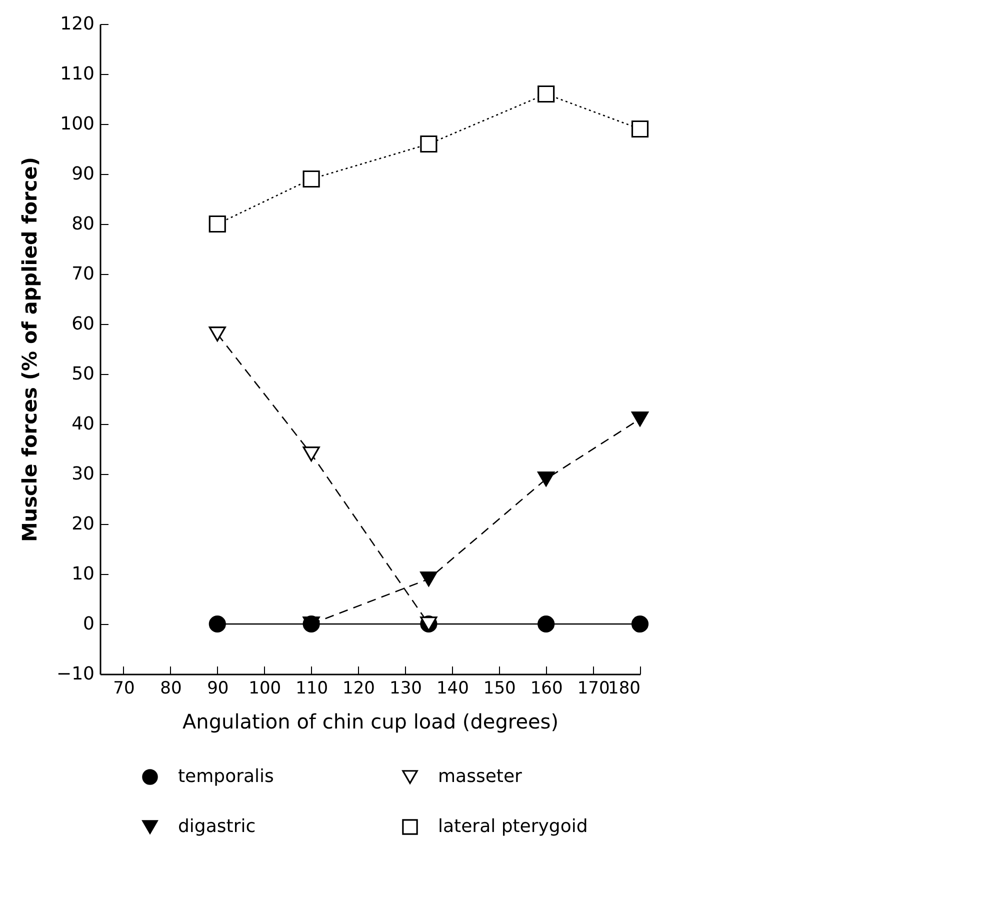 The height and width of the screenshot is (920, 989). Describe the element at coordinates (513, 826) in the screenshot. I see `legend-label: lateral pterygoid` at that location.